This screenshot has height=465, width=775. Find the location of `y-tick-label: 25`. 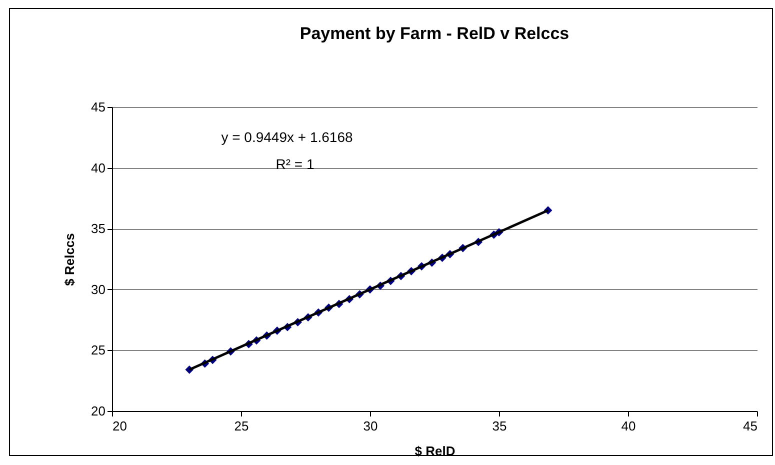

y-tick-label: 25 is located at coordinates (98, 350).